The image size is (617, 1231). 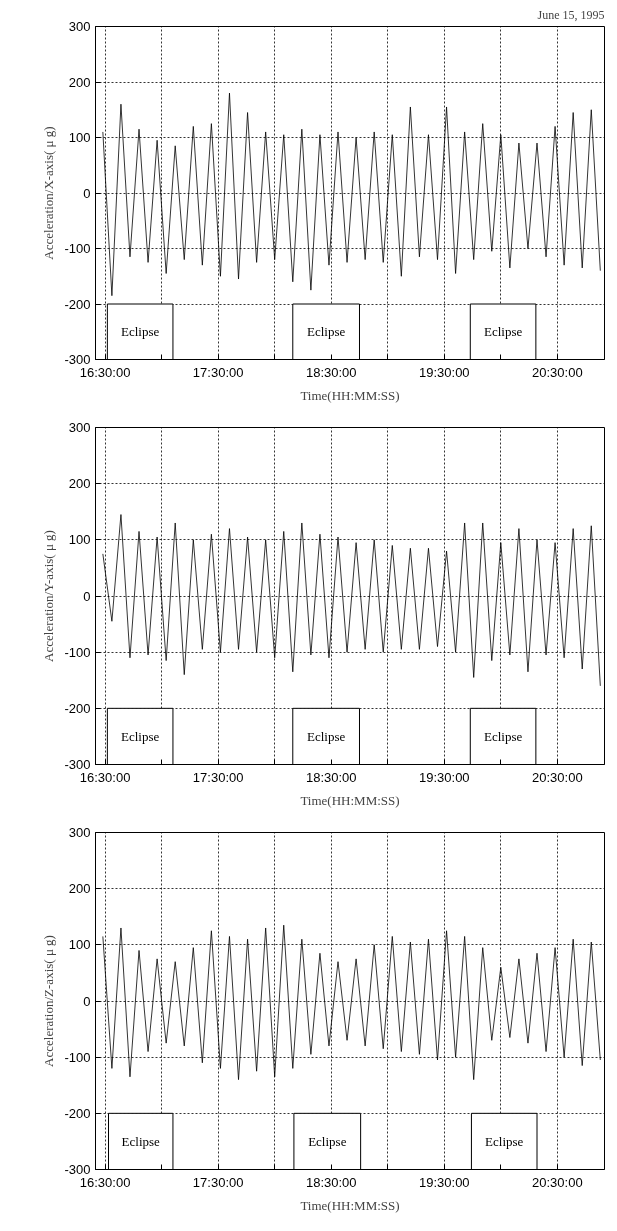 What do you see at coordinates (571, 14) in the screenshot?
I see `chart-title: June 15, 1995` at bounding box center [571, 14].